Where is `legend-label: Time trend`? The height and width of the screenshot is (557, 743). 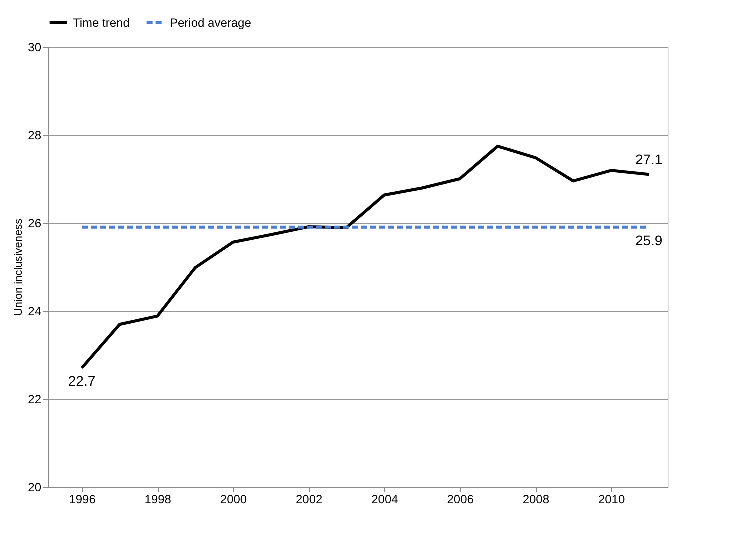
legend-label: Time trend is located at coordinates (101, 23).